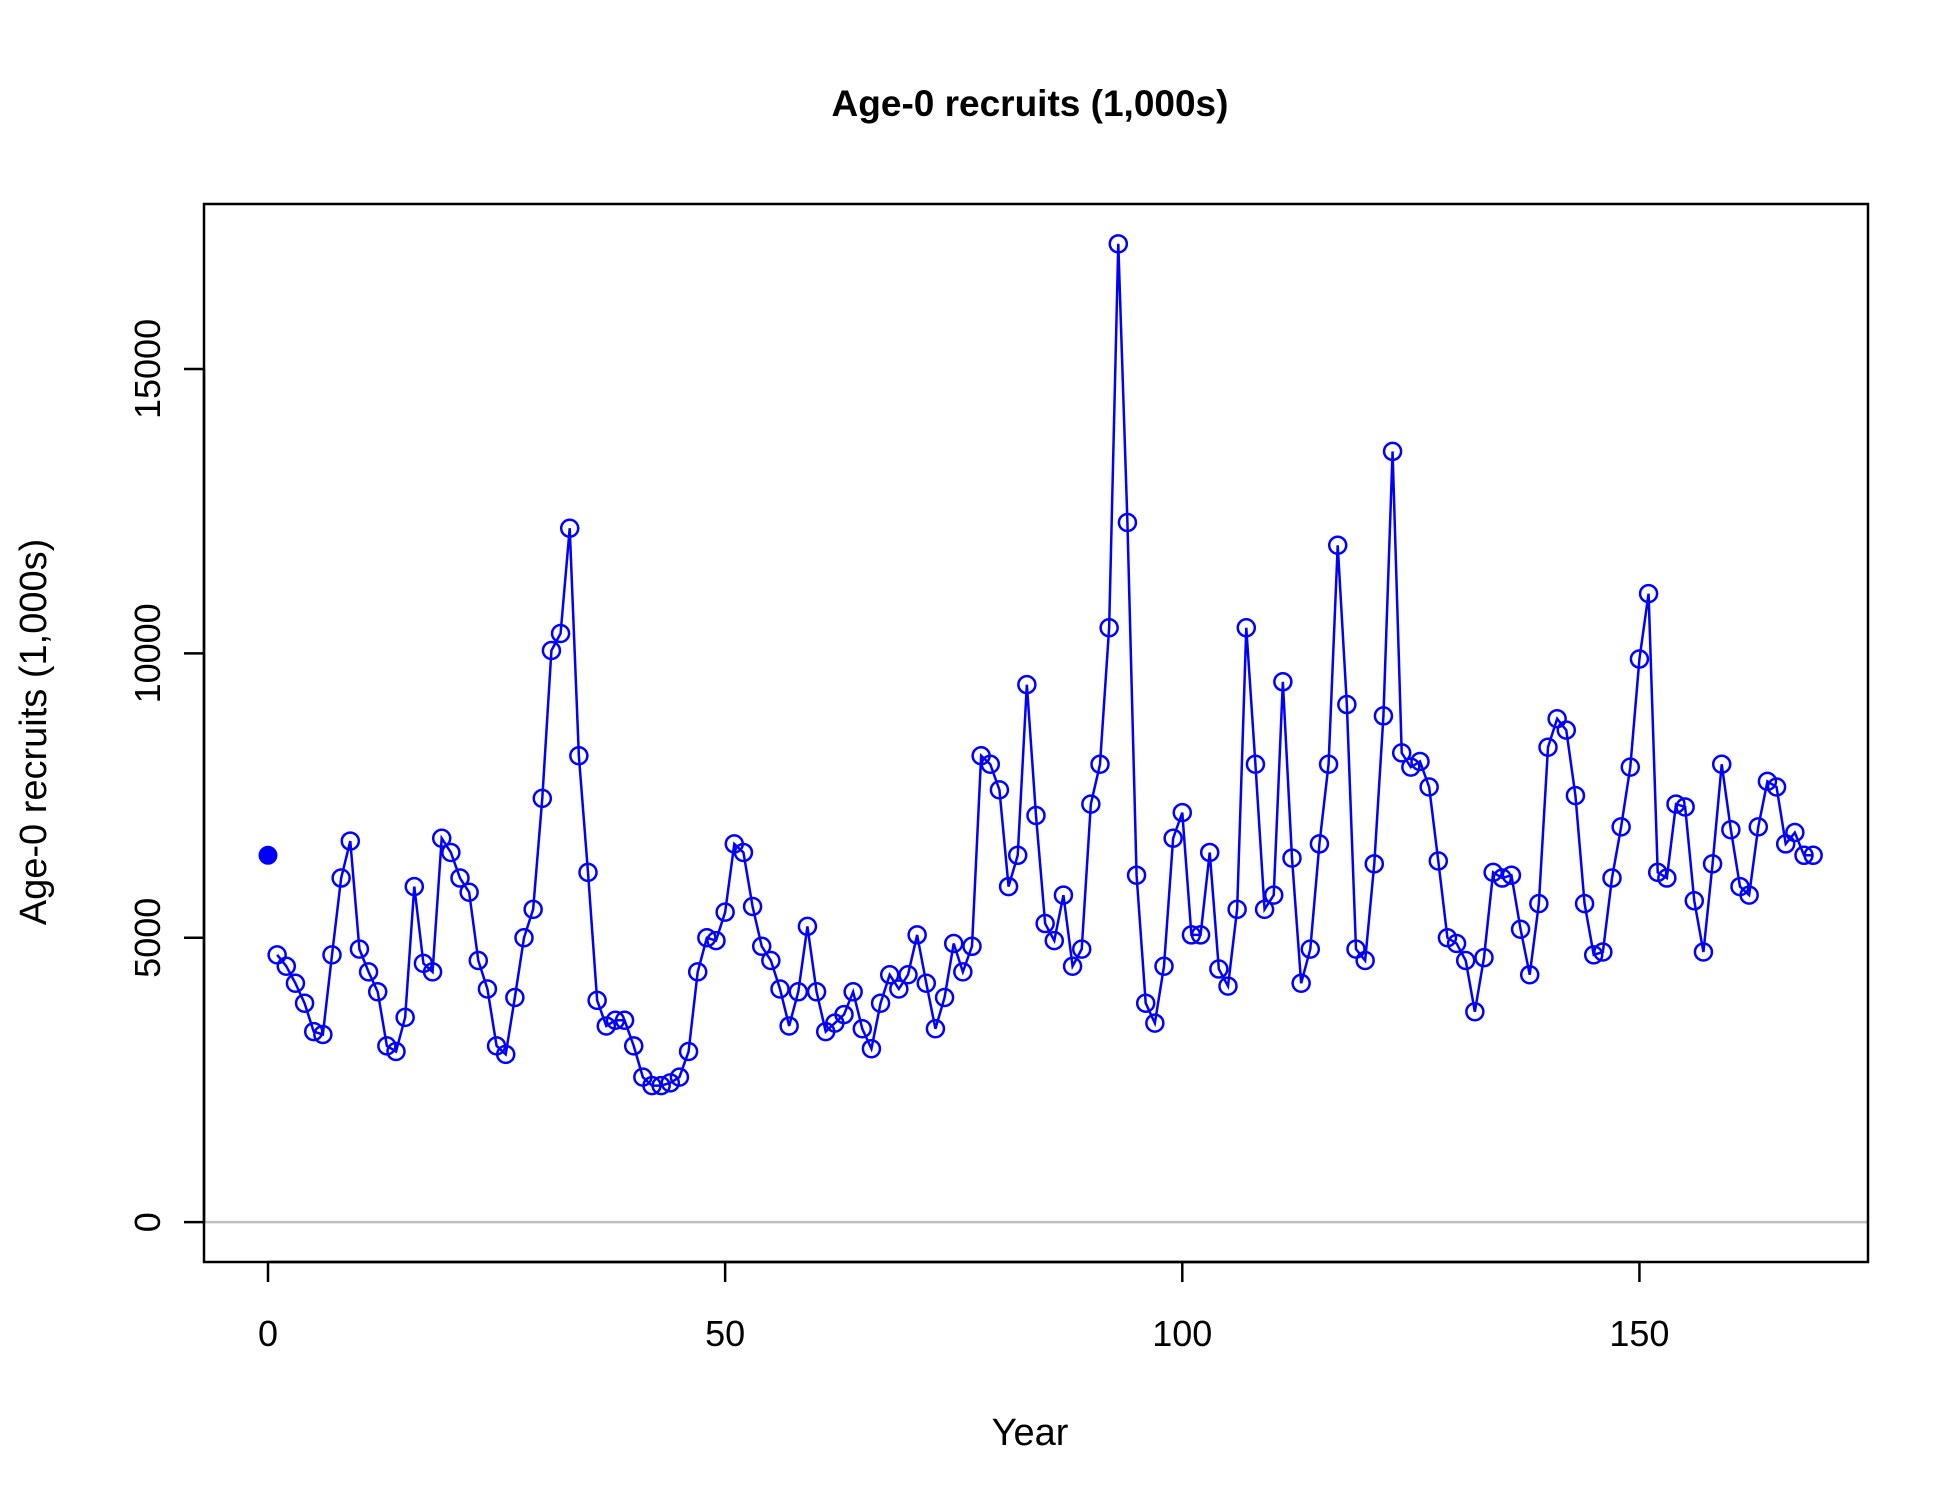  What do you see at coordinates (147, 938) in the screenshot?
I see `y-tick-label: 5000` at bounding box center [147, 938].